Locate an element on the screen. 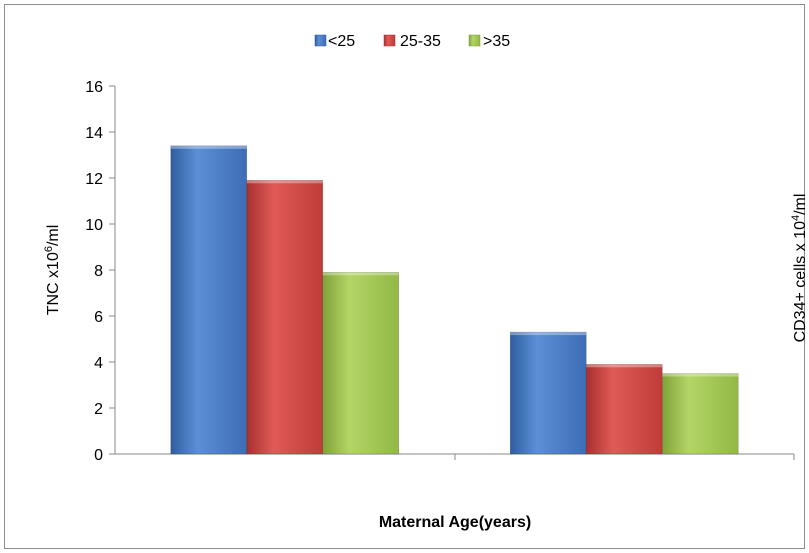  y-tick-label: 6 is located at coordinates (98, 317).